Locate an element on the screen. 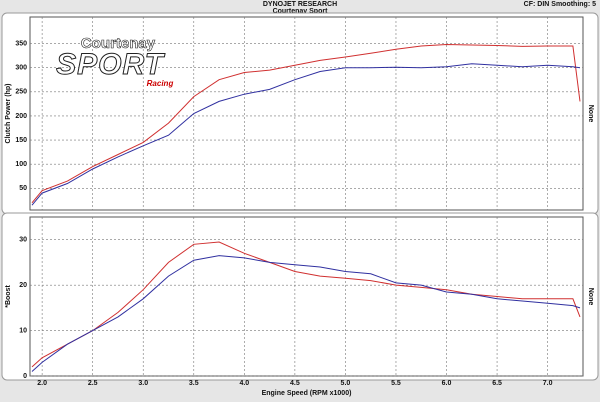  y-axis-title: *Boost is located at coordinates (8, 296).